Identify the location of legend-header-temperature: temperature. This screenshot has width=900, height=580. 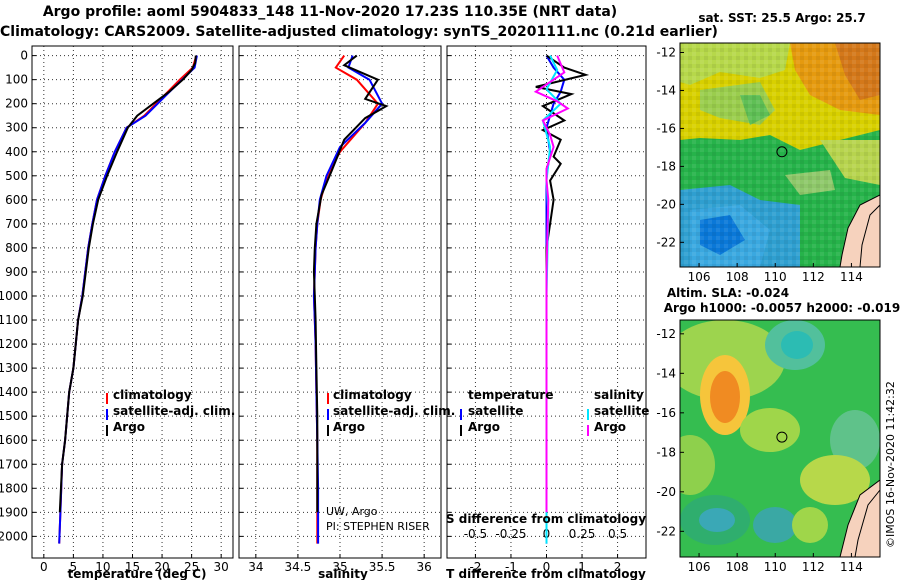
(510, 395).